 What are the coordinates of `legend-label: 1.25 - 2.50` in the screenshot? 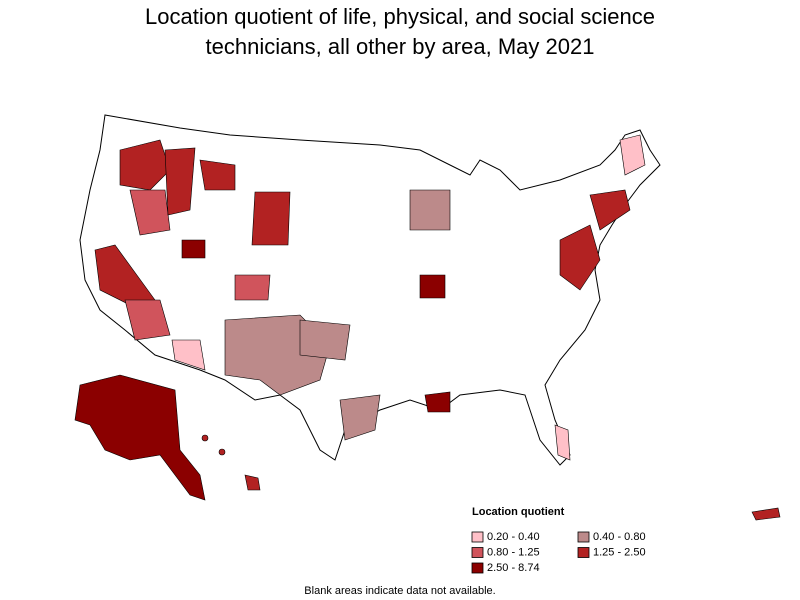 It's located at (619, 552).